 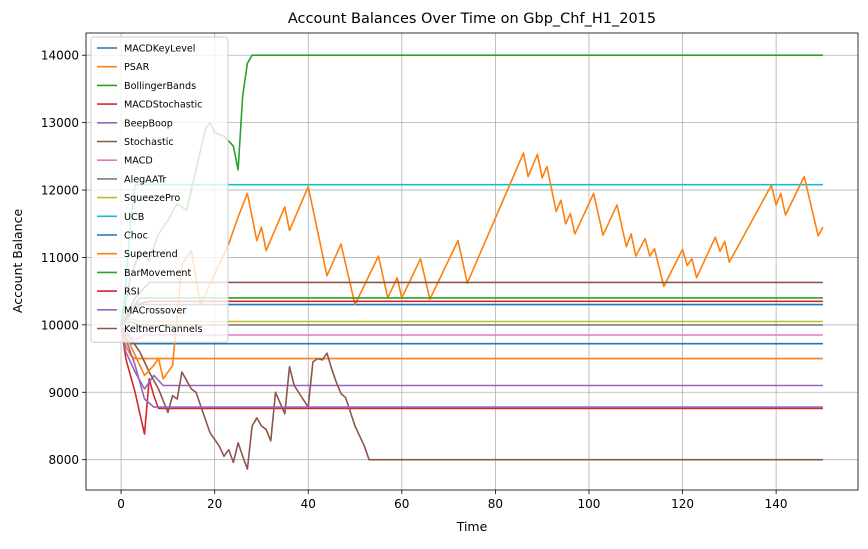 What do you see at coordinates (472, 526) in the screenshot?
I see `x-axis-label: Time` at bounding box center [472, 526].